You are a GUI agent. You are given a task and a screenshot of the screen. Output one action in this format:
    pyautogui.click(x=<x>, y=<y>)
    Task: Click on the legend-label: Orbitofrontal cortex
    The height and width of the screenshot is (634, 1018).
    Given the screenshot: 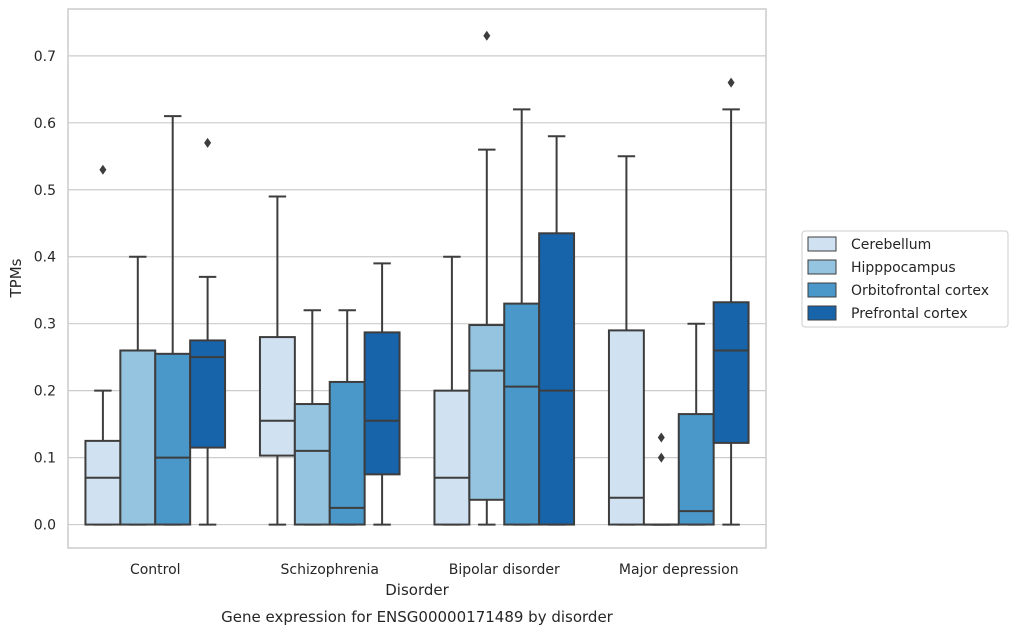 What is the action you would take?
    pyautogui.click(x=920, y=291)
    